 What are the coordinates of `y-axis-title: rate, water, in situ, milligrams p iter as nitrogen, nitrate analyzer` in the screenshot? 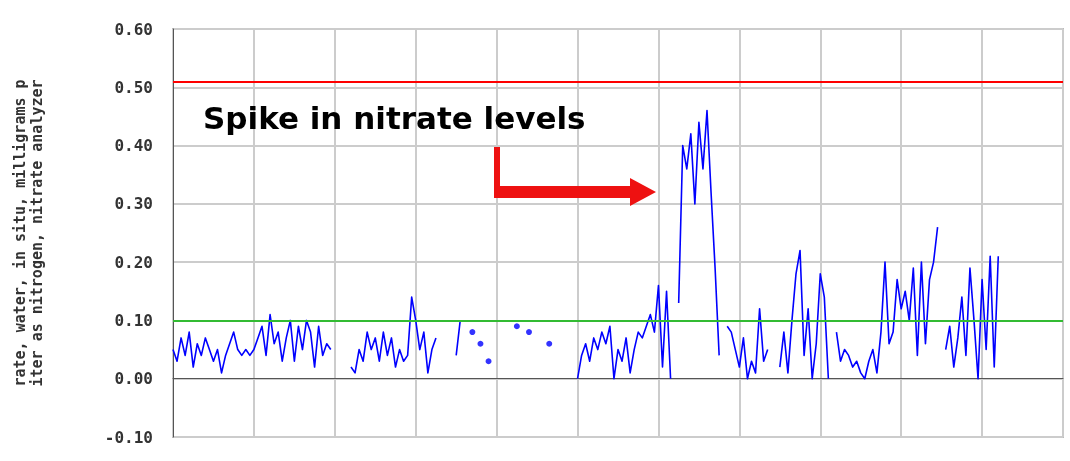 It's located at (28, 233).